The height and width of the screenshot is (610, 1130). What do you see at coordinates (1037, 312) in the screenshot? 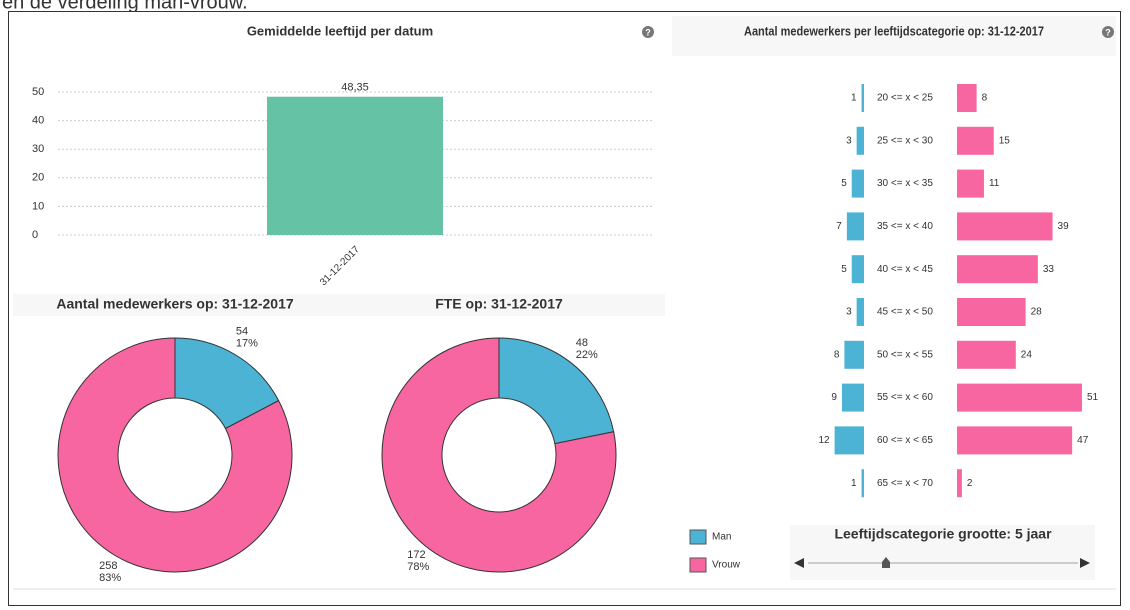
I see `value-label: 28` at bounding box center [1037, 312].